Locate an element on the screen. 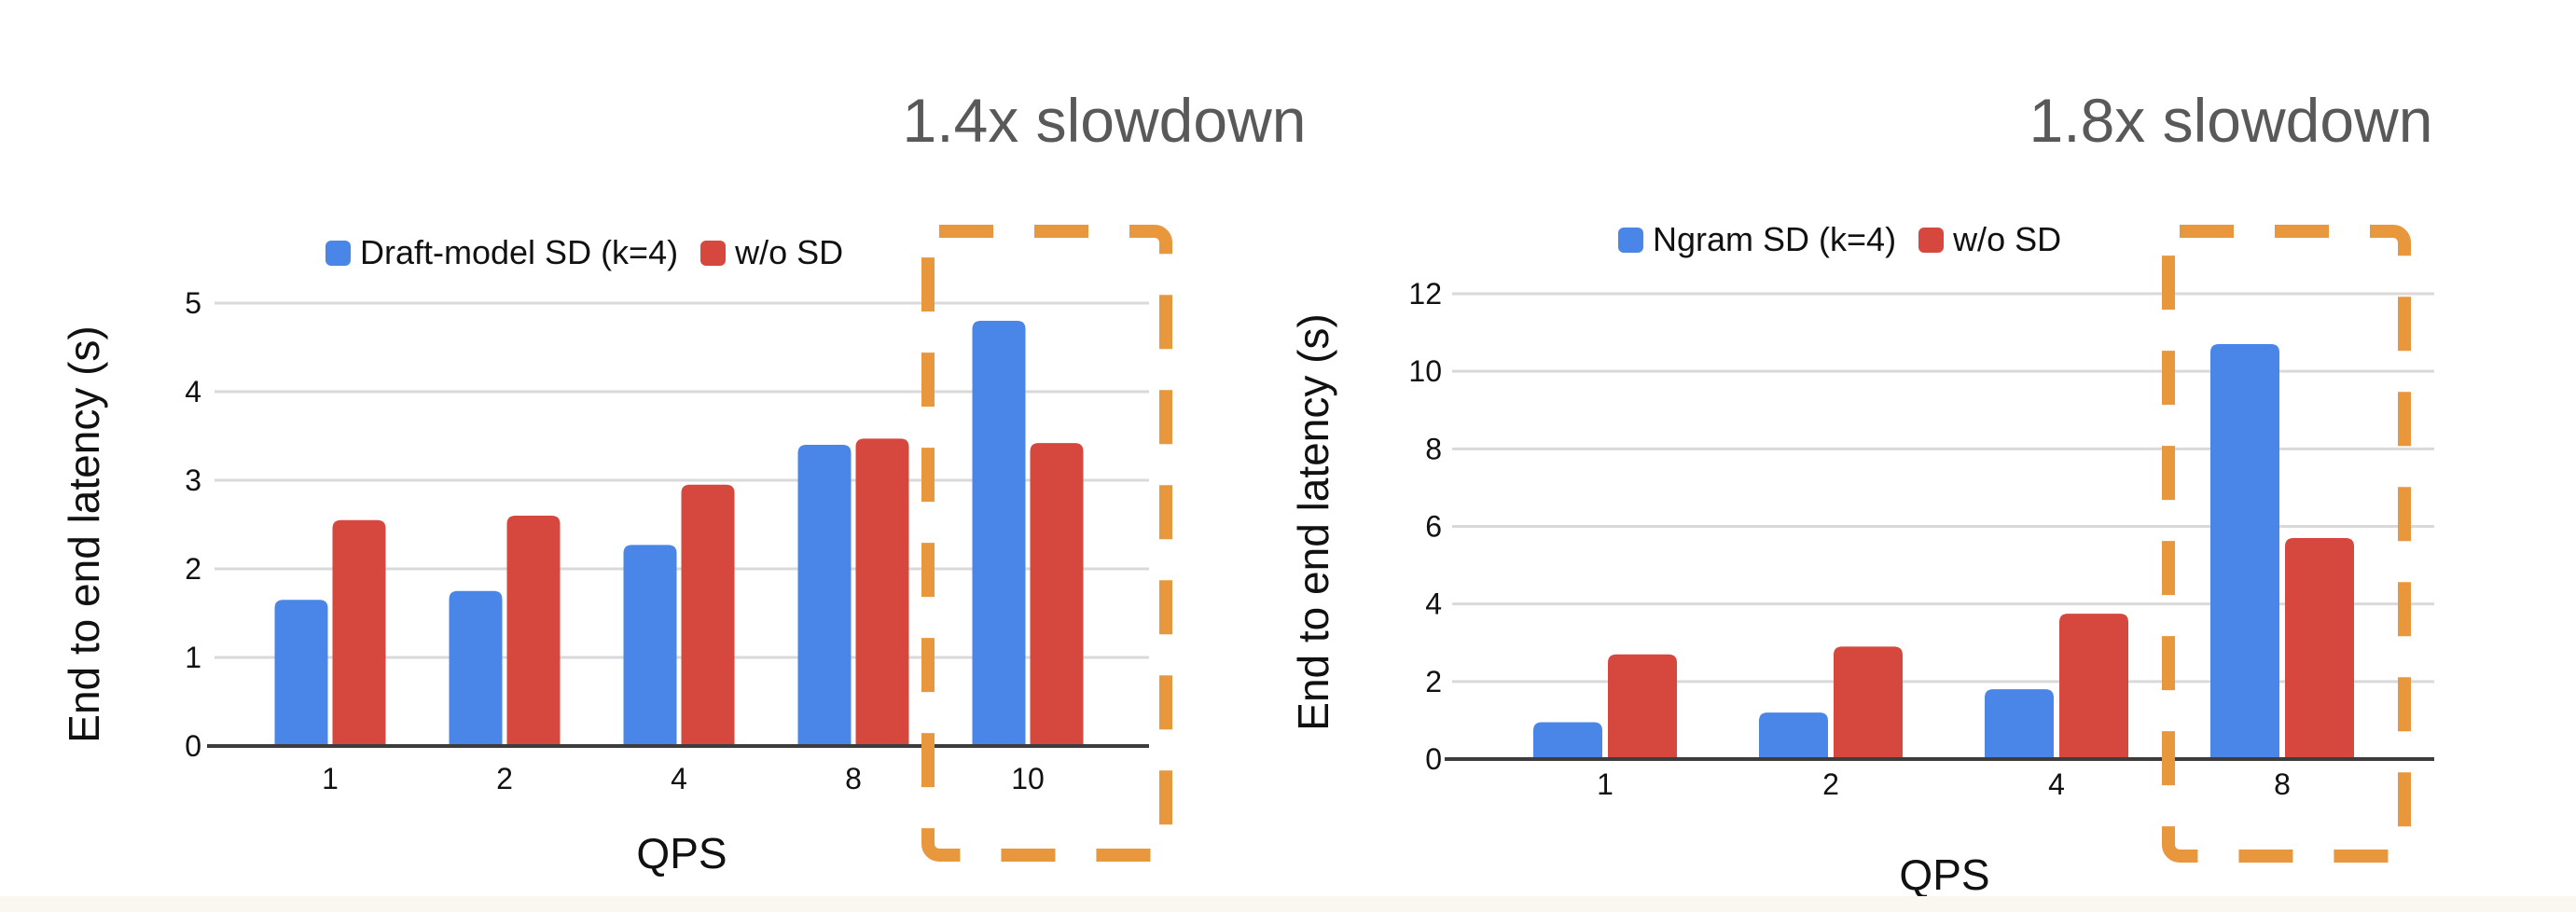  annotation-left-slowdown: 1.4x slowdown is located at coordinates (1104, 120).